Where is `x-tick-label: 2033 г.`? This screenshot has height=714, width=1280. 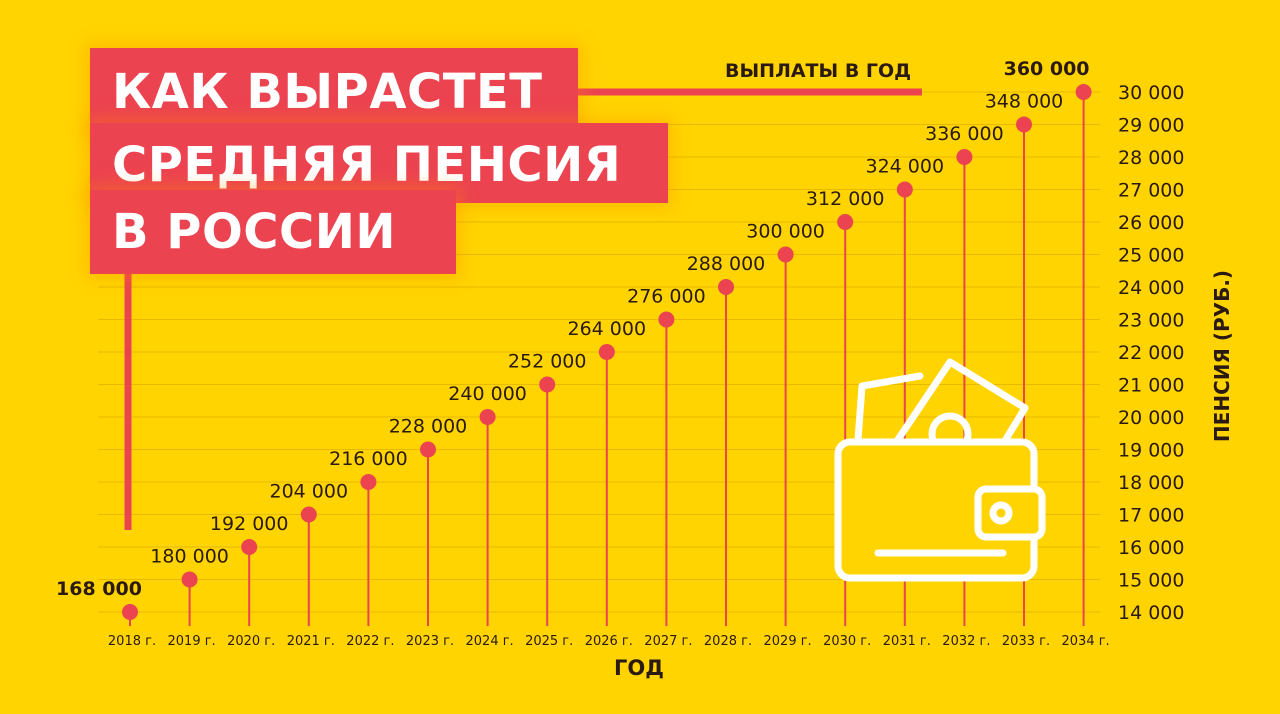 x-tick-label: 2033 г. is located at coordinates (1026, 641).